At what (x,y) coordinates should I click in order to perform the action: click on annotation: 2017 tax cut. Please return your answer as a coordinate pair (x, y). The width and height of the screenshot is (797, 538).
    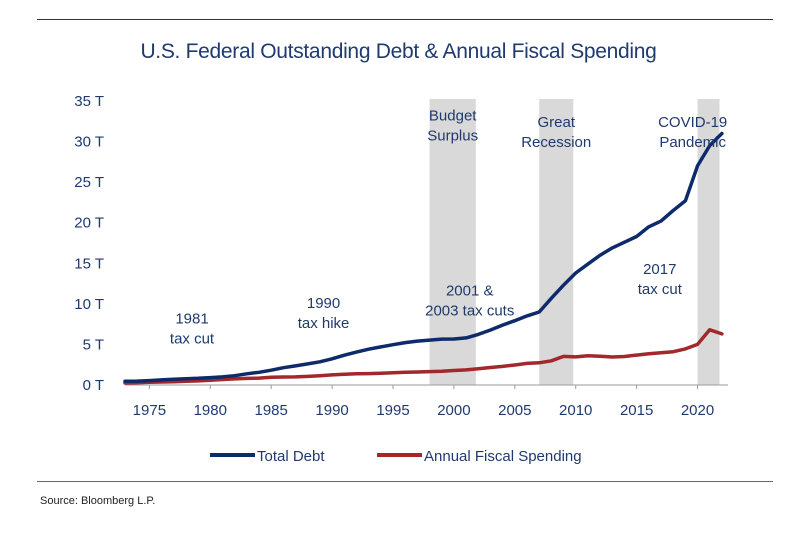
    Looking at the image, I should click on (660, 279).